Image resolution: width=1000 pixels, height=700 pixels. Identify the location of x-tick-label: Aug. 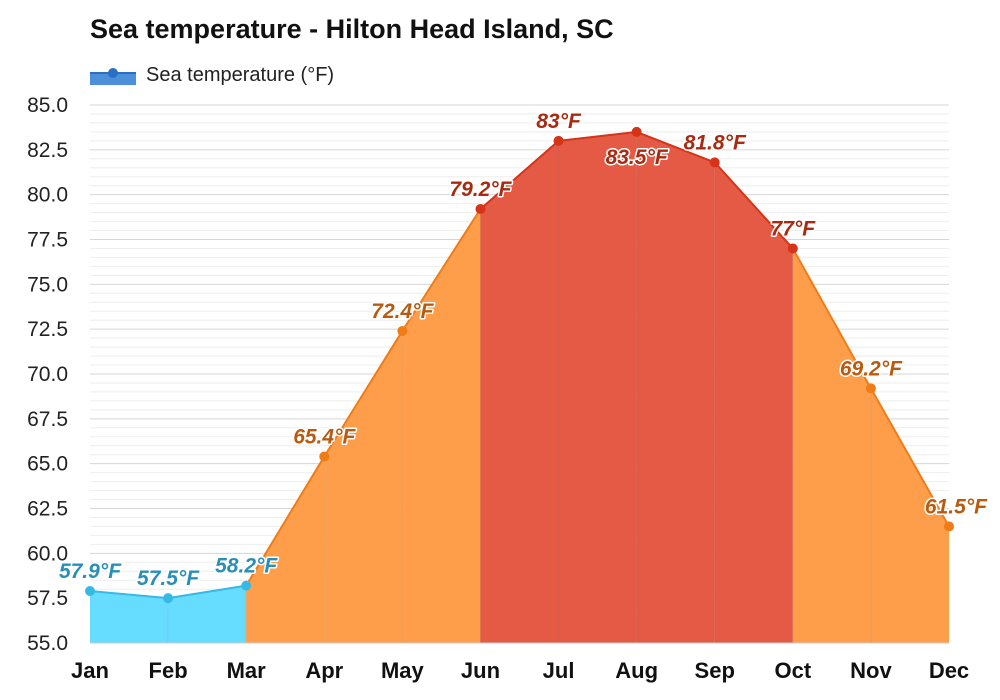
(636, 670).